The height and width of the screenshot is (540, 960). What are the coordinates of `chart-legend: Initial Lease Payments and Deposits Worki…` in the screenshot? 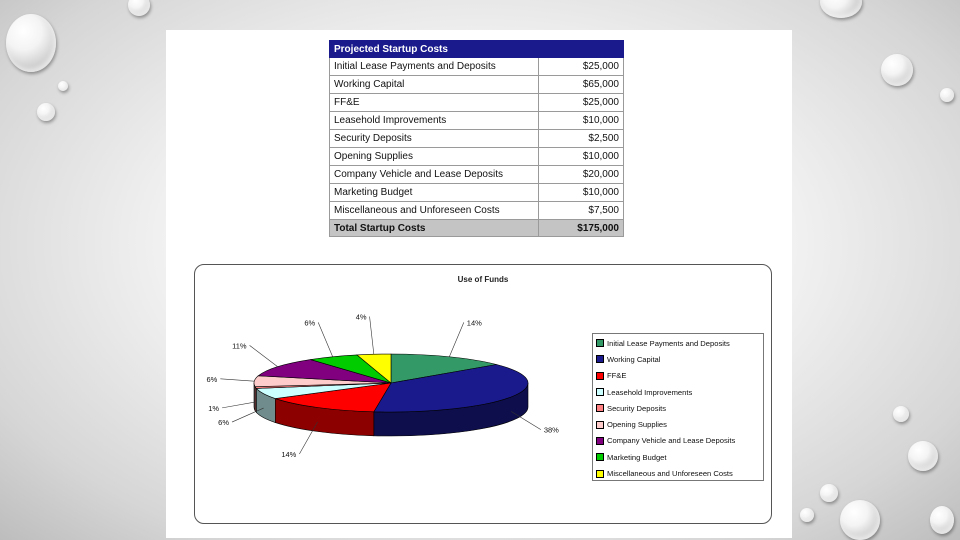 It's located at (678, 407).